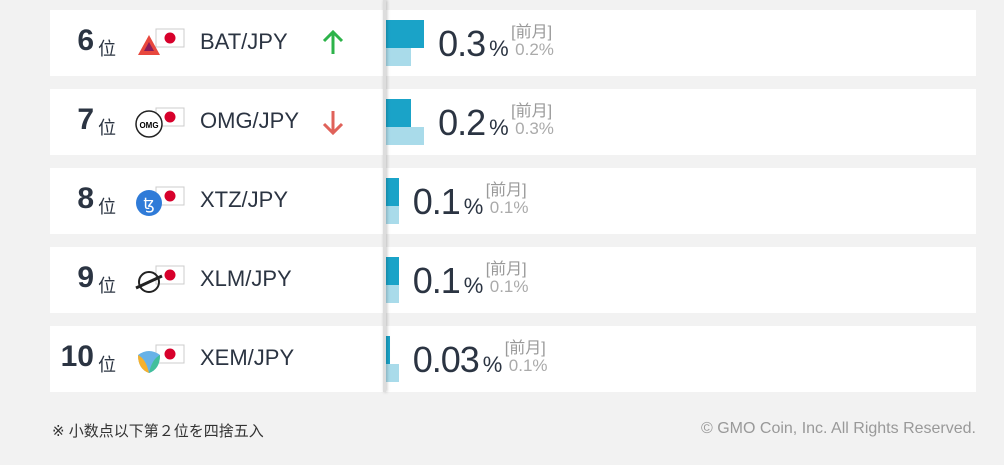 This screenshot has width=1004, height=465. Describe the element at coordinates (85, 119) in the screenshot. I see `rank-number: 7` at that location.